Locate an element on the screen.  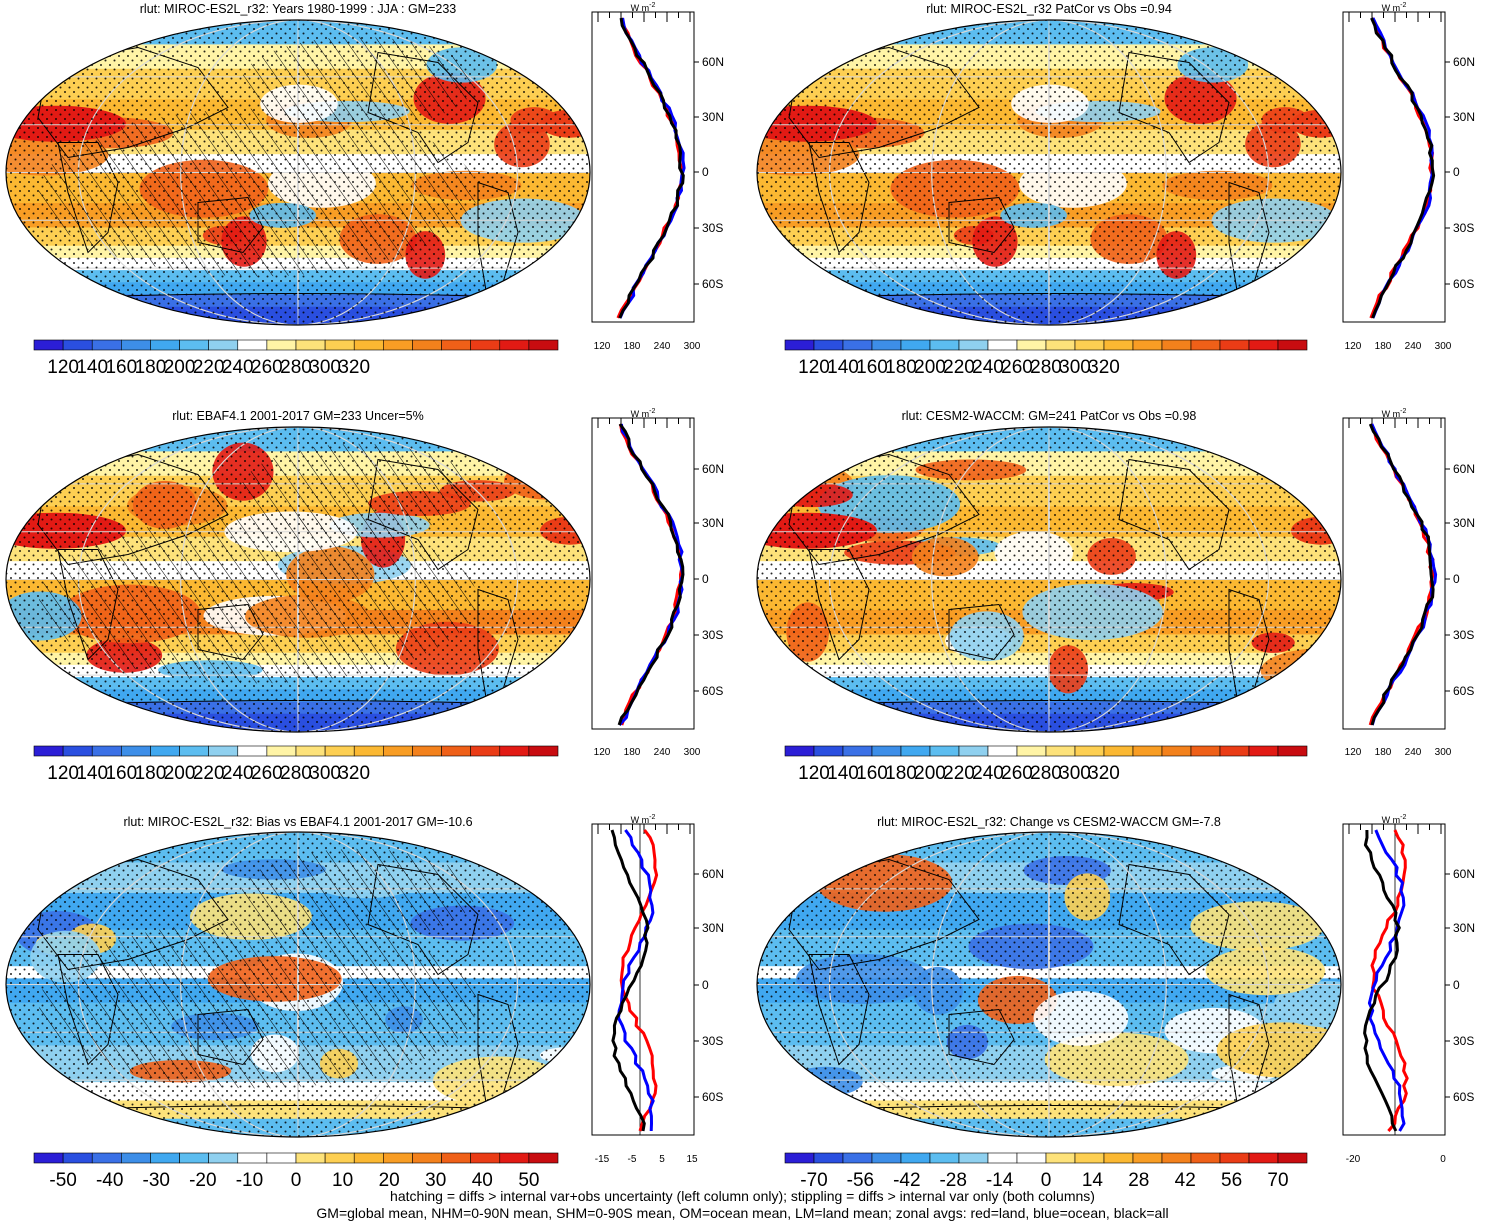
colorbar-label: -56 is located at coordinates (860, 1180).